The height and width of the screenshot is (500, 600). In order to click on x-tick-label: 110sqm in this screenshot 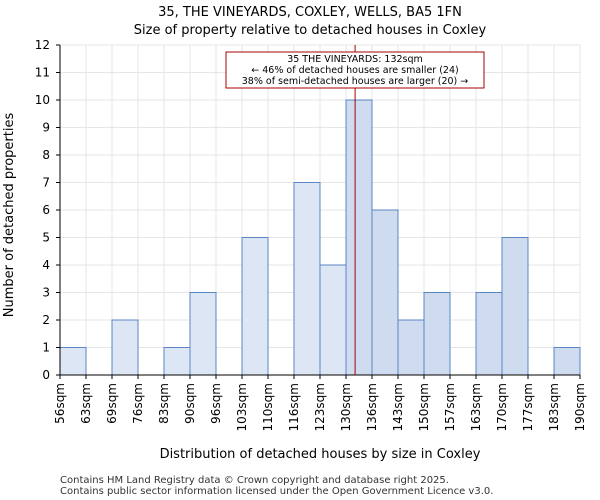, I will do `click(268, 407)`.